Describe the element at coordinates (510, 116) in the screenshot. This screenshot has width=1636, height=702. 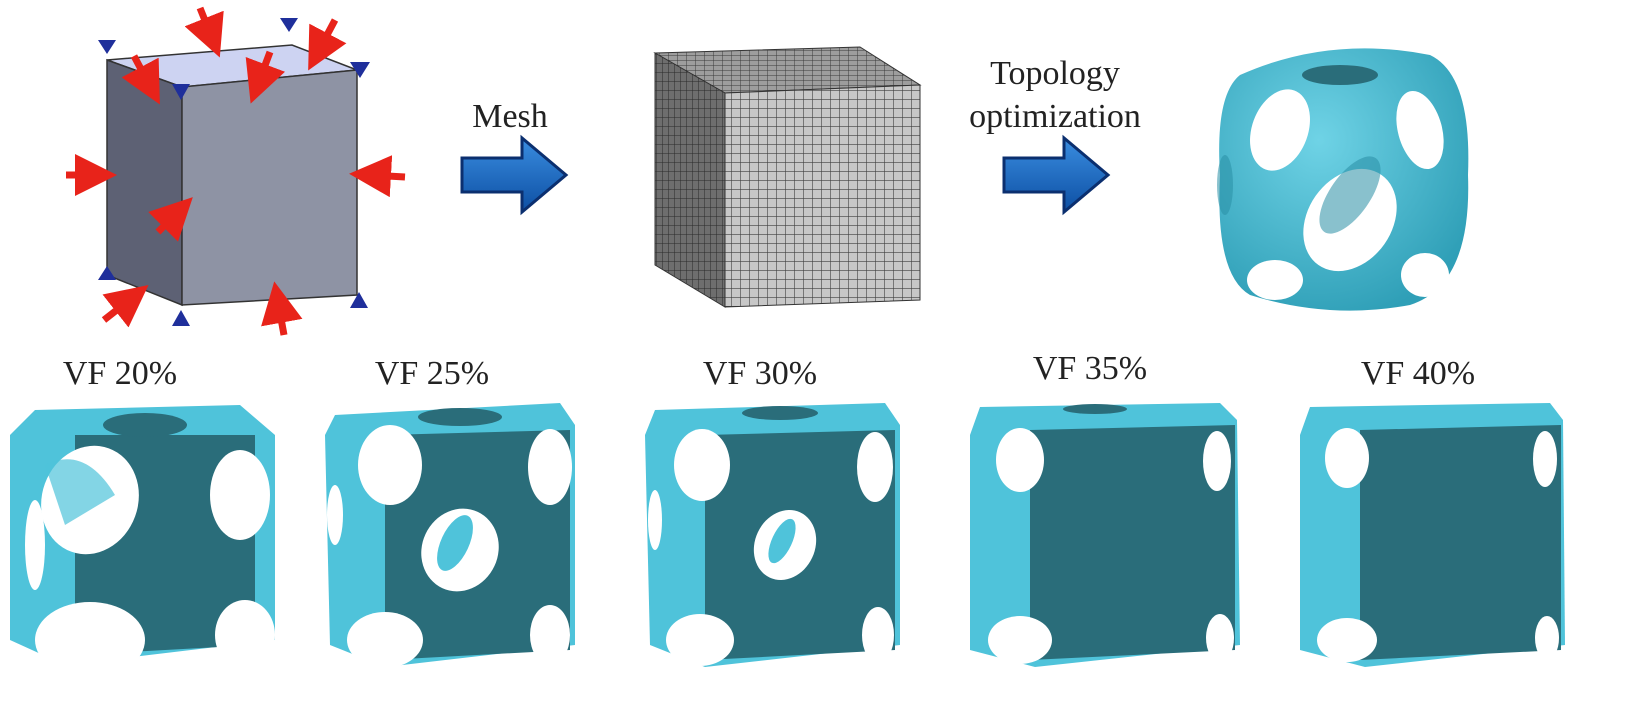
I see `mesh-label: Mesh` at that location.